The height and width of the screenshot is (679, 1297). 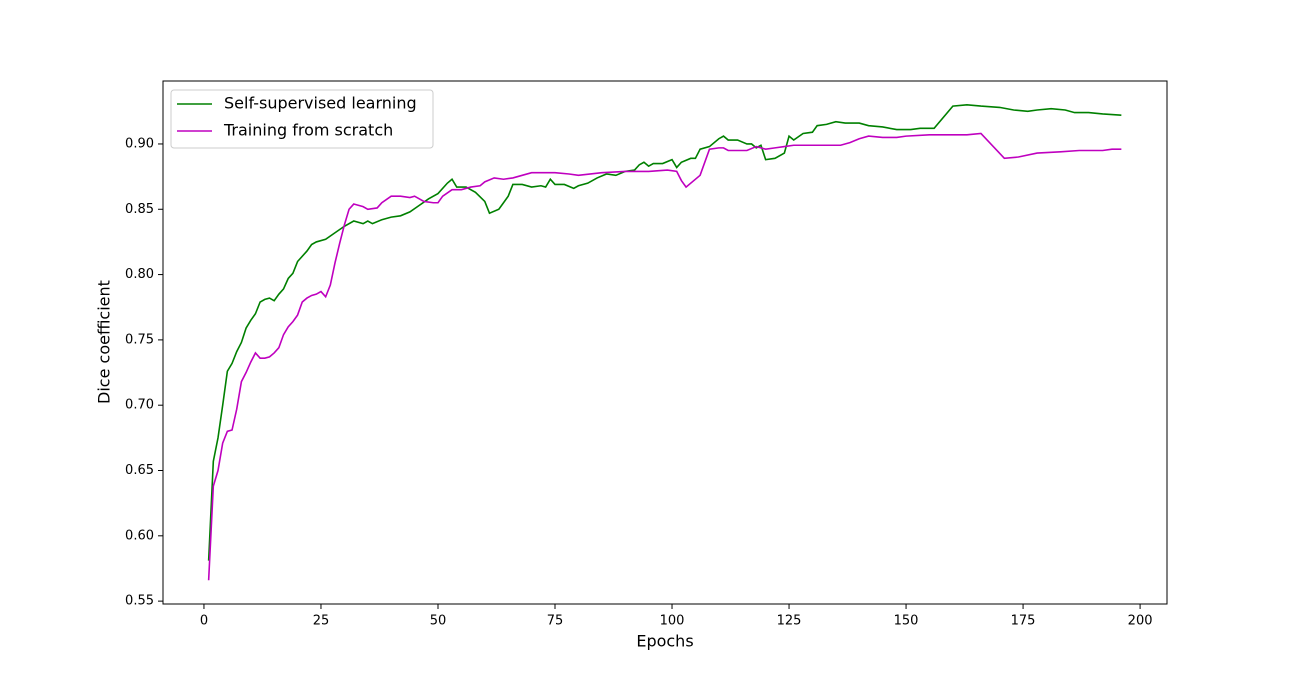 I want to click on y-axis-title: Dice coefficient, so click(x=104, y=342).